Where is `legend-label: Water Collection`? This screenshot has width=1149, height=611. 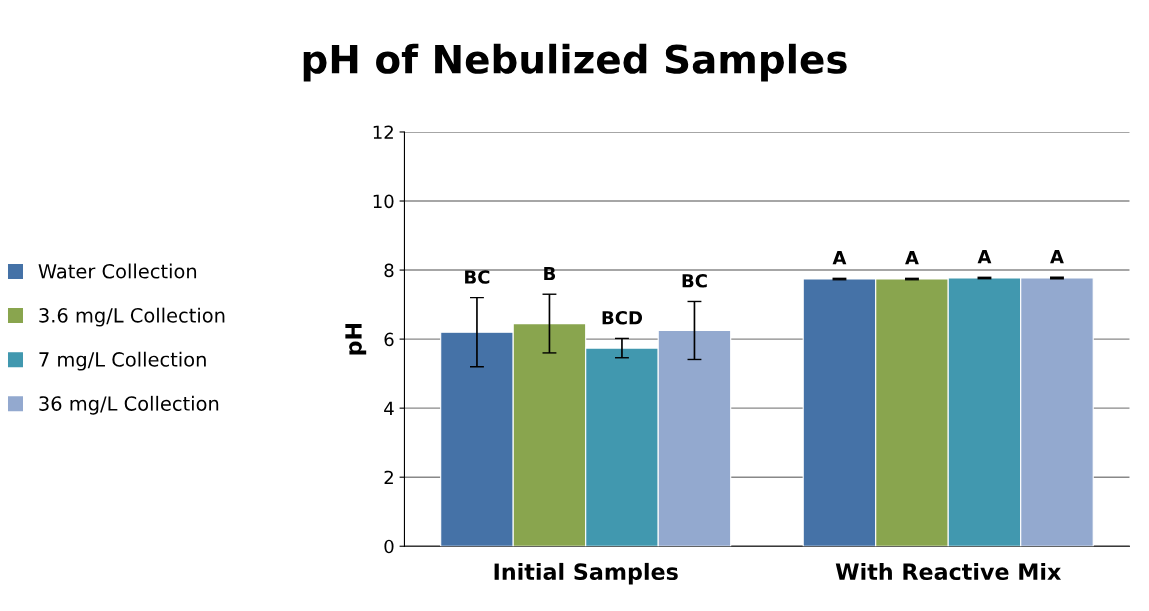 legend-label: Water Collection is located at coordinates (117, 271).